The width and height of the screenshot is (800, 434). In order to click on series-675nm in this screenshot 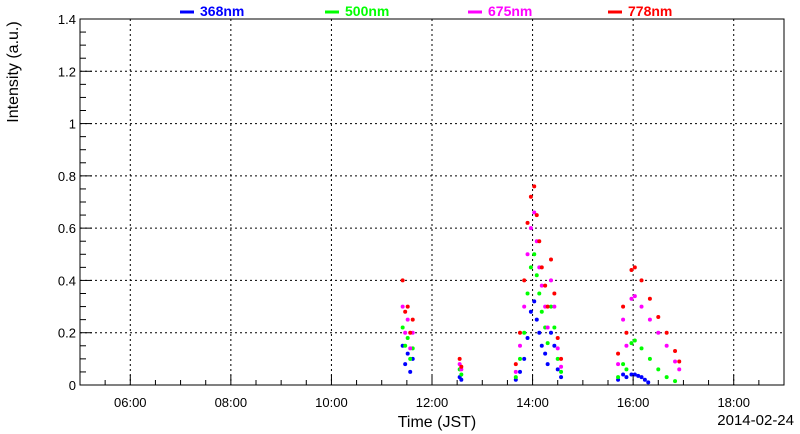, I will do `click(541, 292)`.